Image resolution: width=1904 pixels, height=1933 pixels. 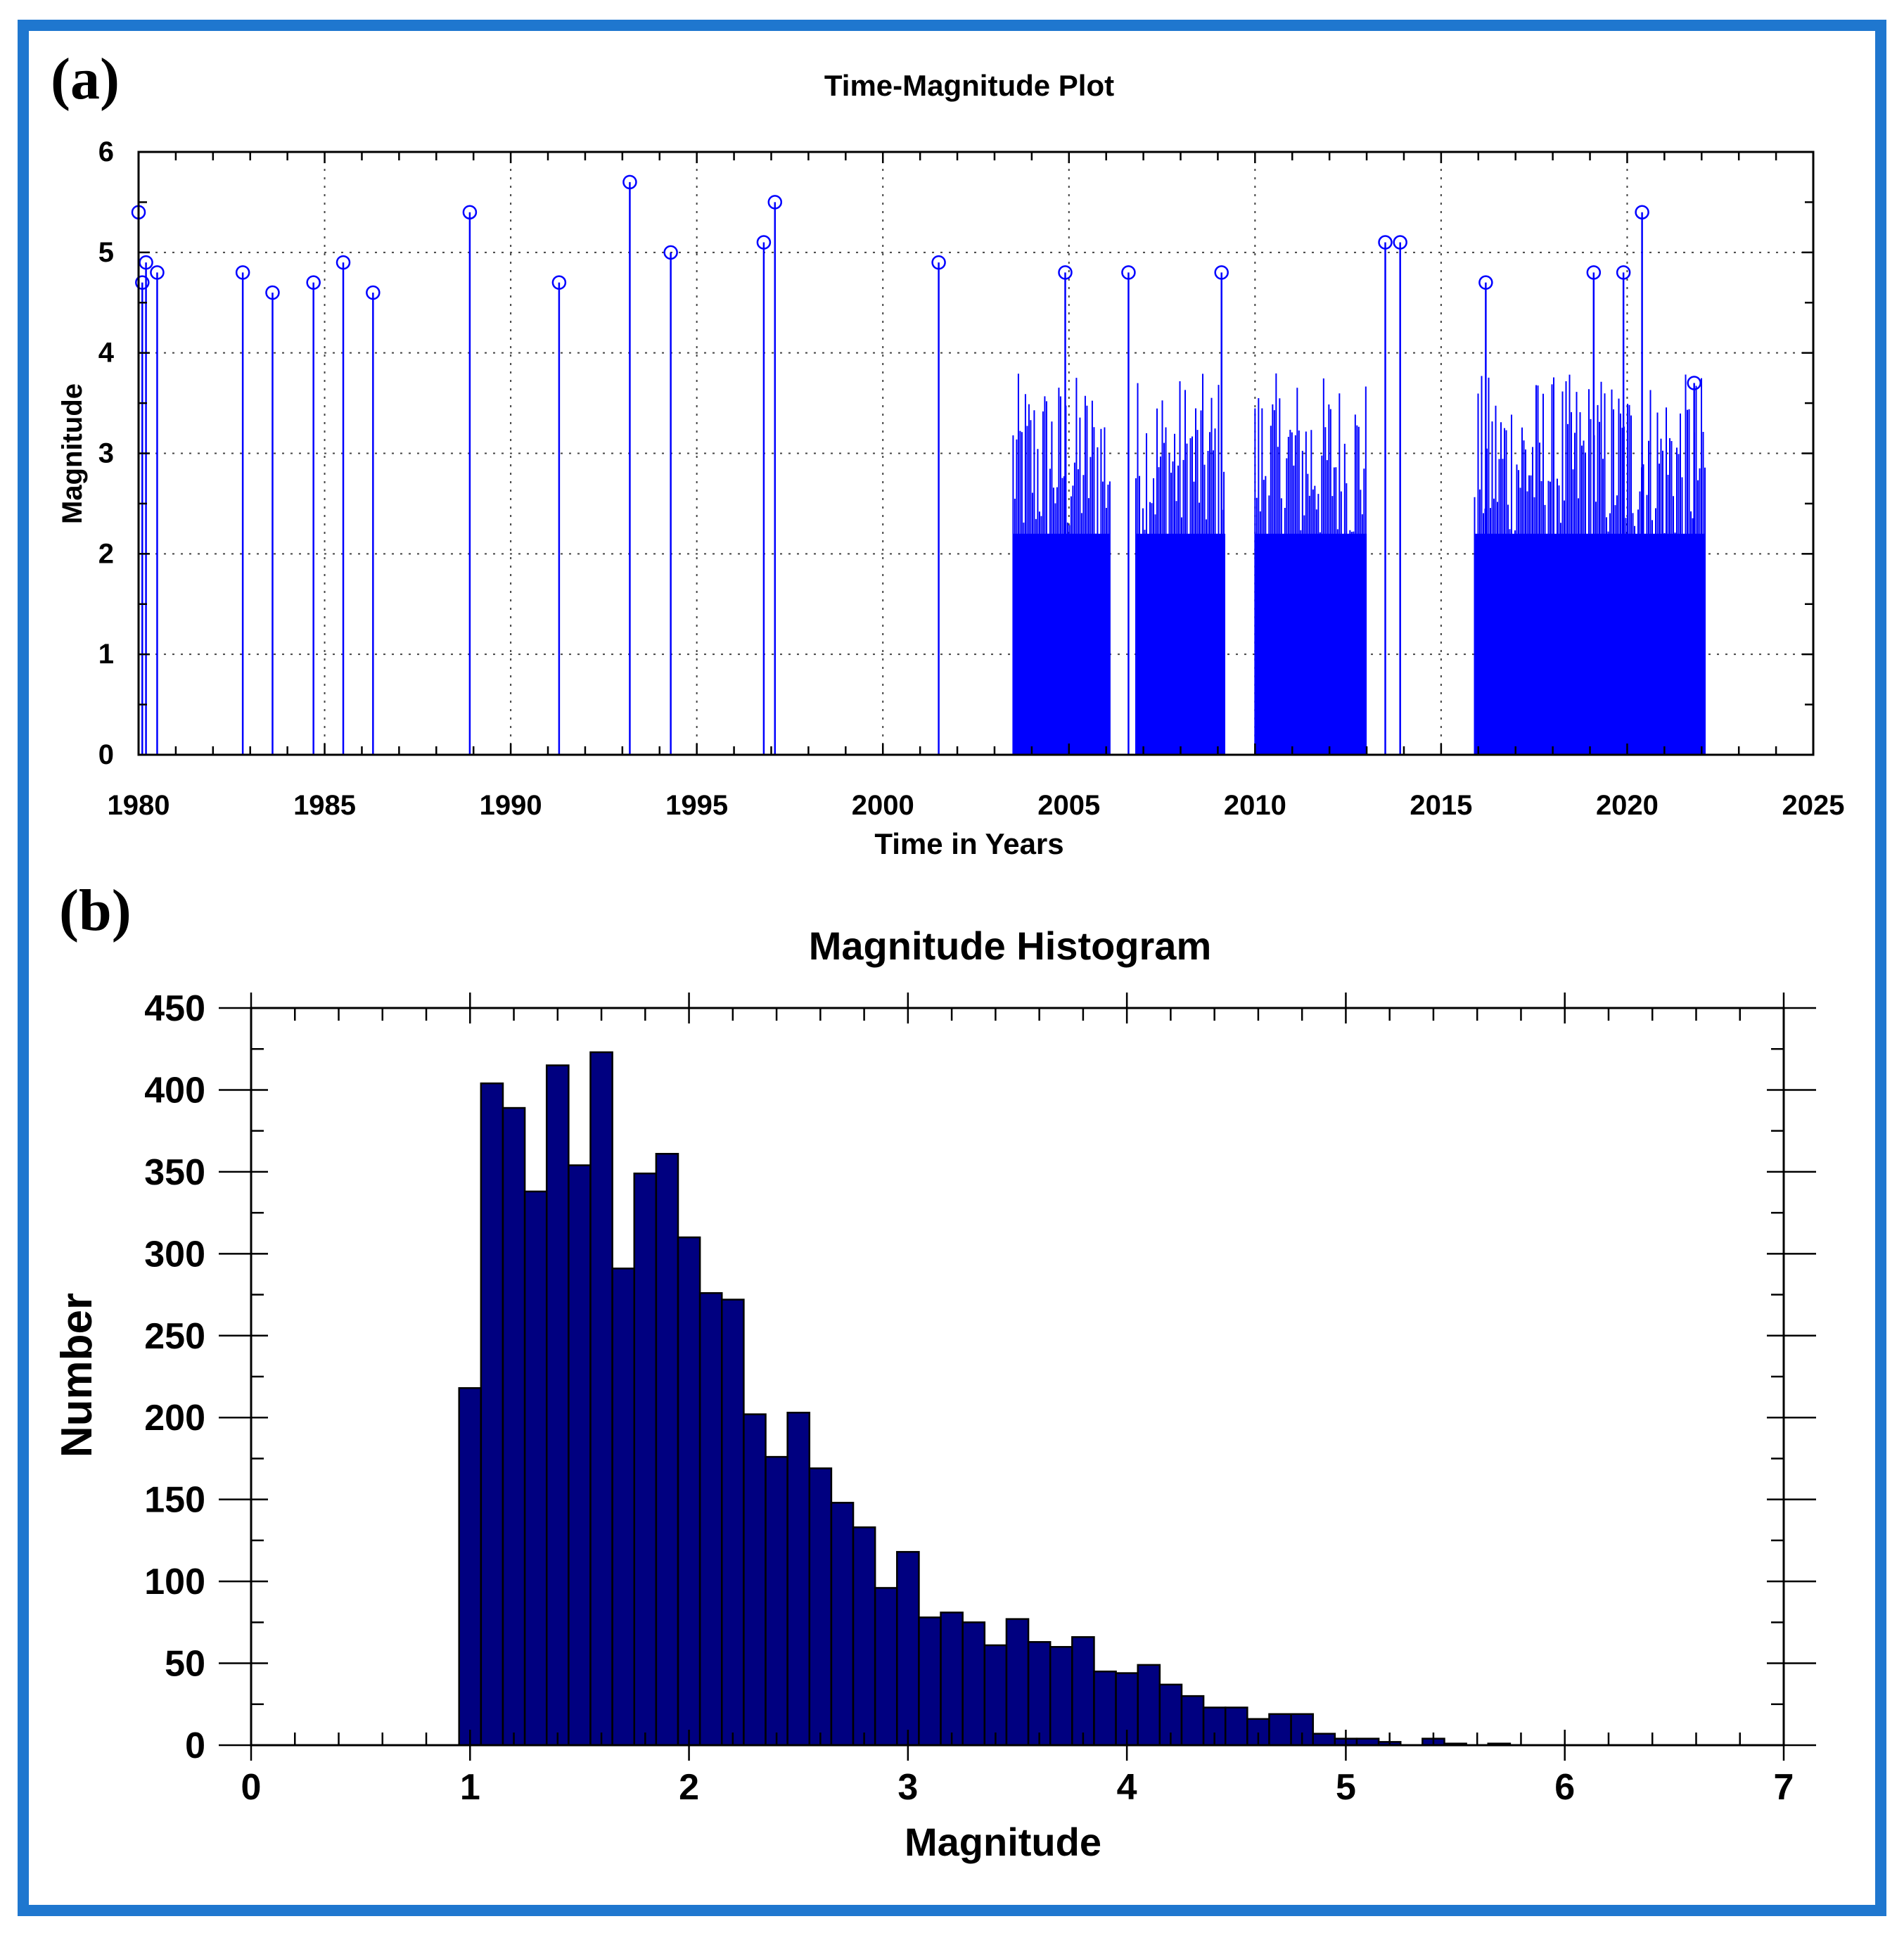 I want to click on y-tick-label: 150, so click(x=174, y=1500).